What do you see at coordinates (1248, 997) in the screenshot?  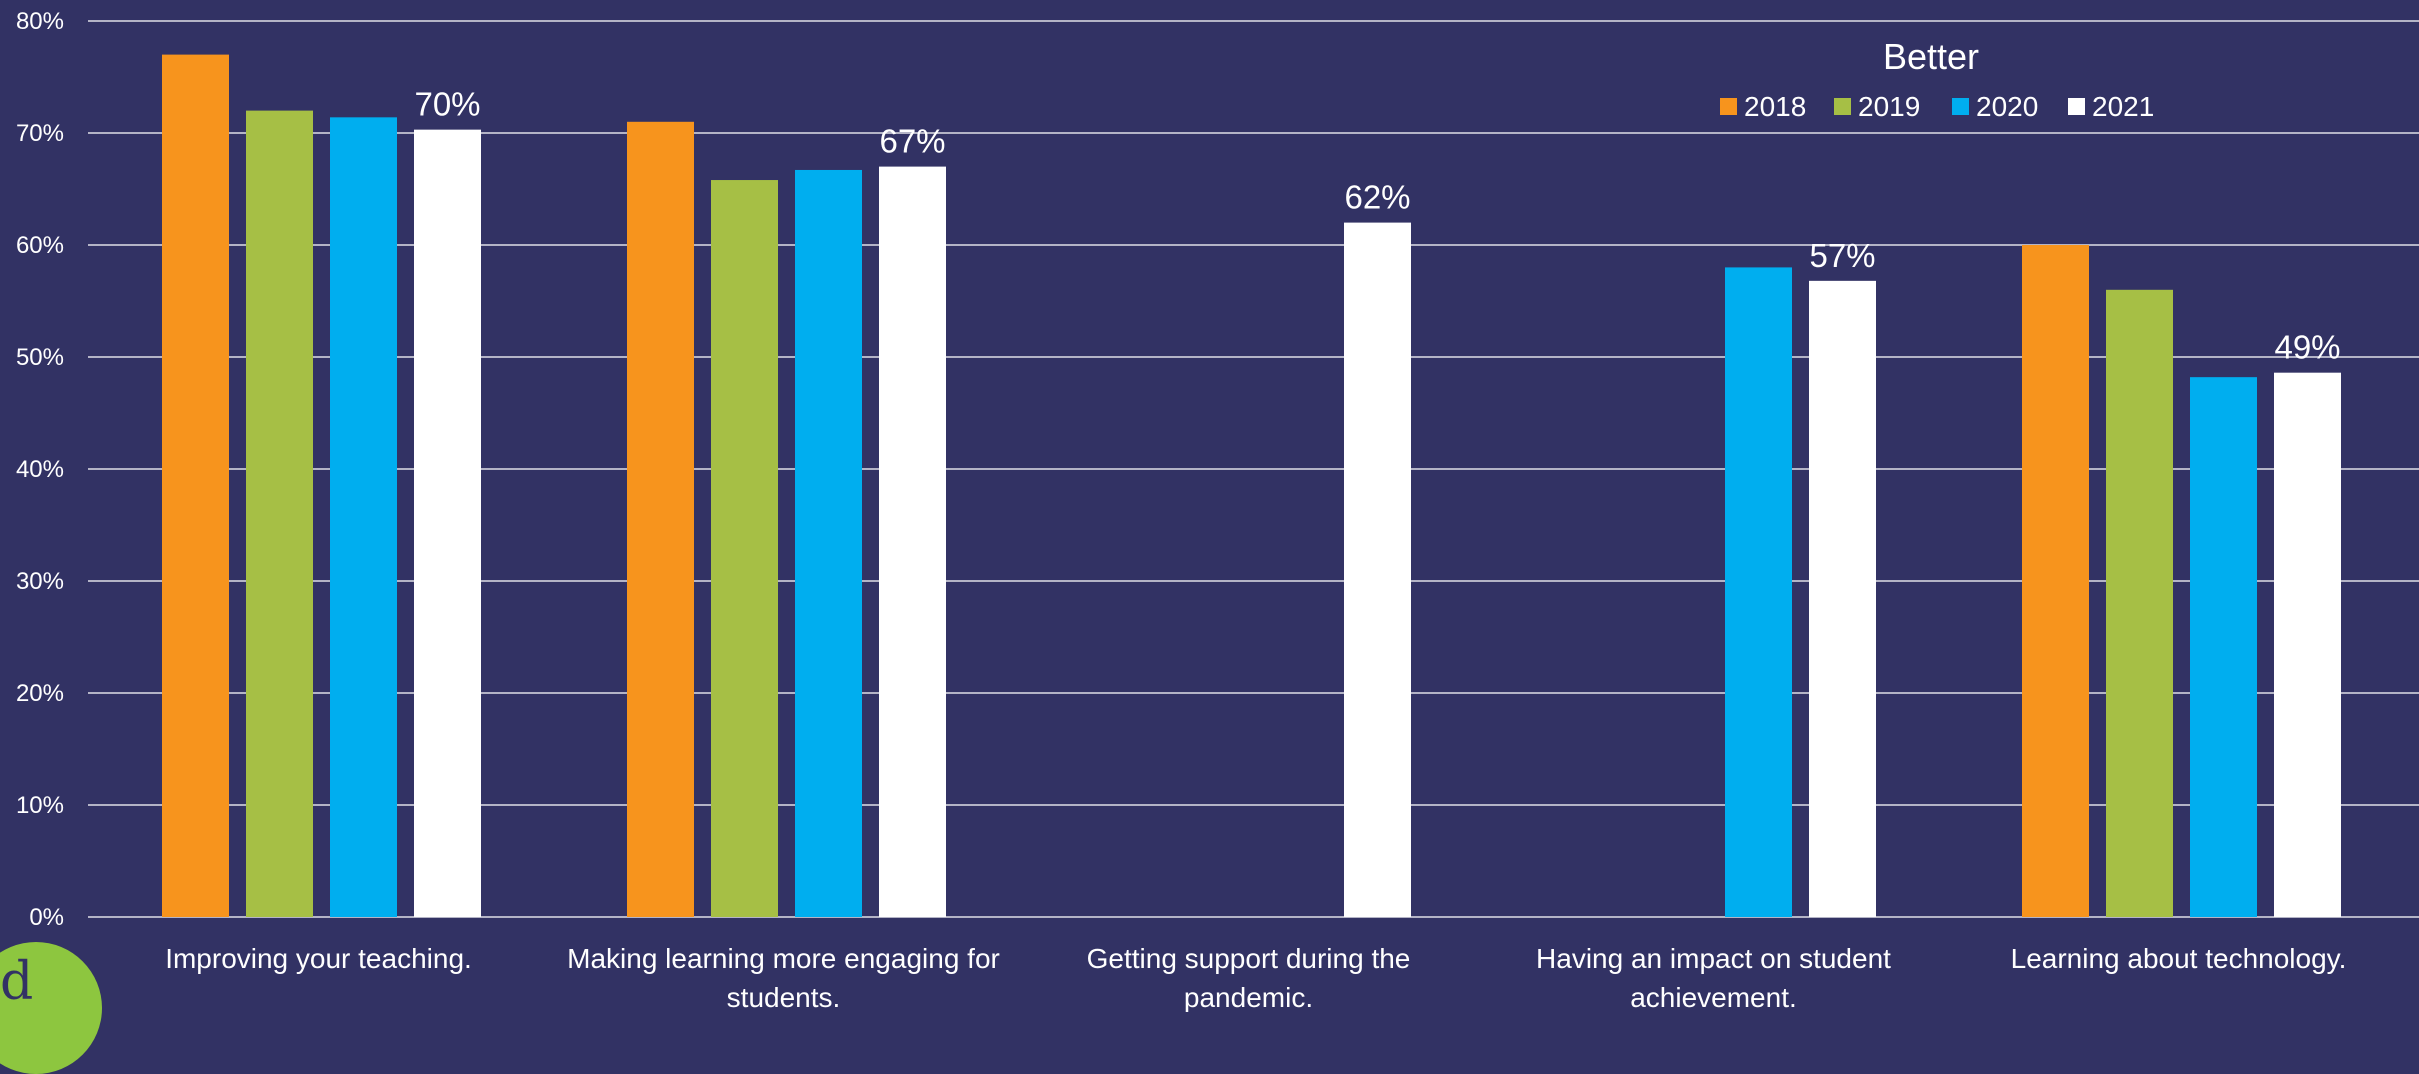 I see `category-label: pandemic.` at bounding box center [1248, 997].